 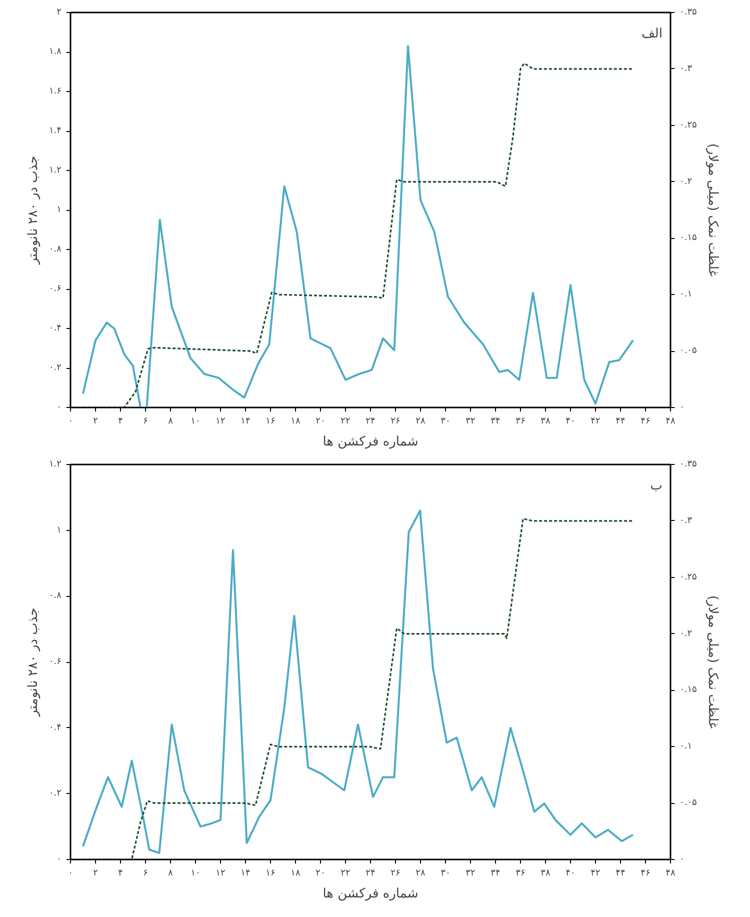 What do you see at coordinates (55, 131) in the screenshot?
I see `y-tick-label: ۱.۴` at bounding box center [55, 131].